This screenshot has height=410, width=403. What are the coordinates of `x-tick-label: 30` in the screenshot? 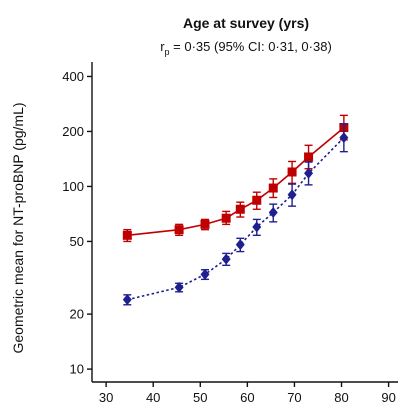 It's located at (106, 397).